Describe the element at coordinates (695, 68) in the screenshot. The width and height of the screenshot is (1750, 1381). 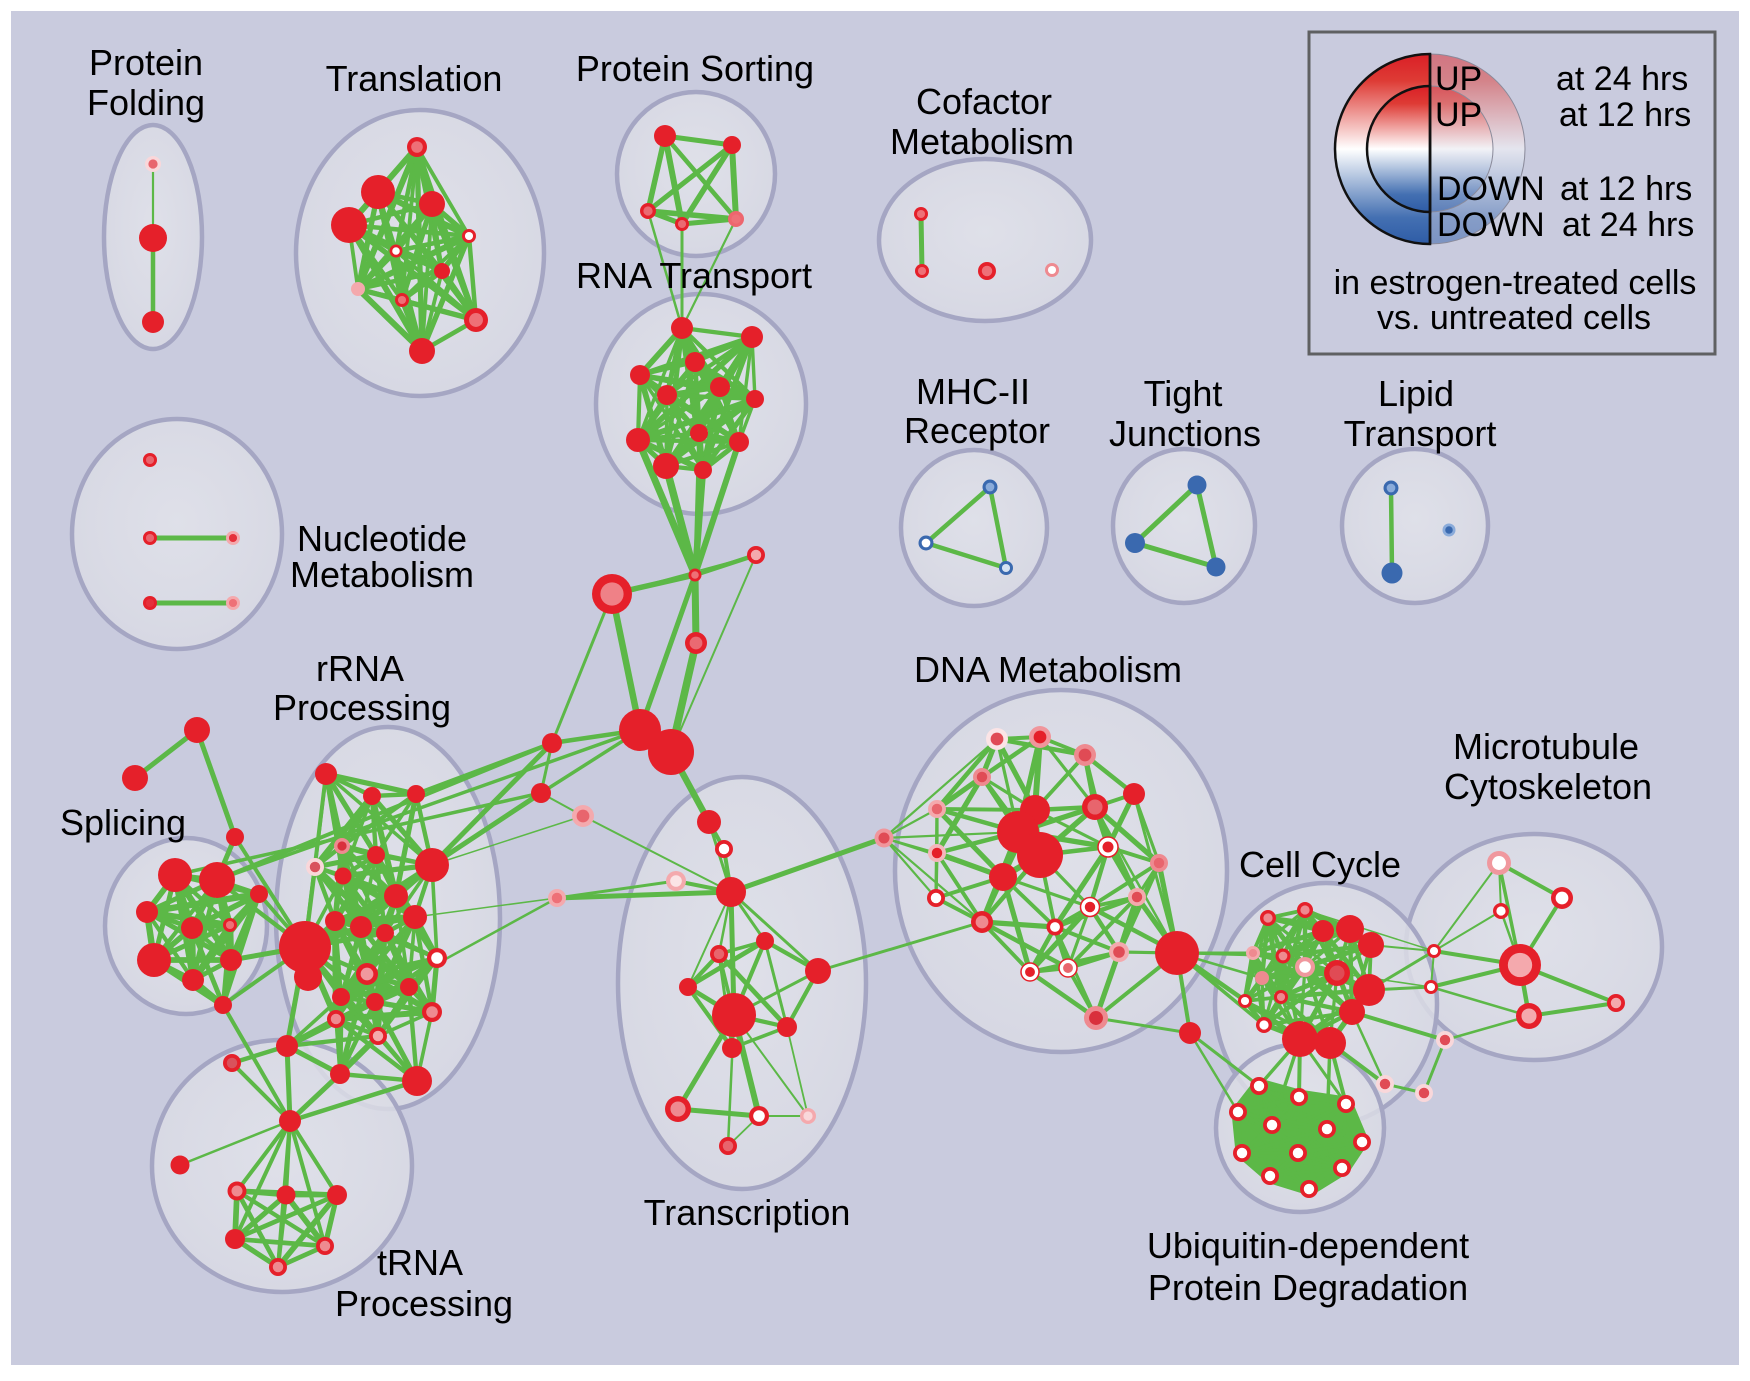
I see `svg-text: Protein Sorting` at that location.